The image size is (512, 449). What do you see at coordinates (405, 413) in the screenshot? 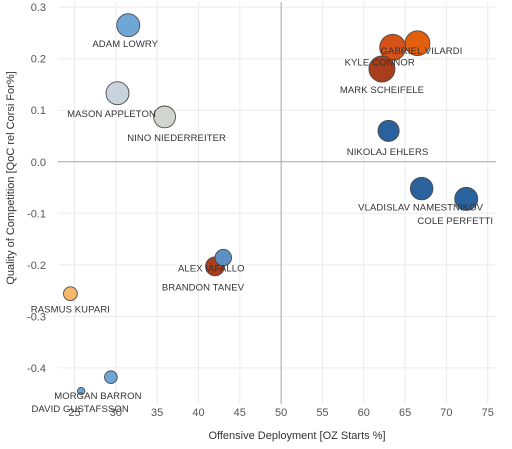
I see `x-tick-label: 65` at bounding box center [405, 413].